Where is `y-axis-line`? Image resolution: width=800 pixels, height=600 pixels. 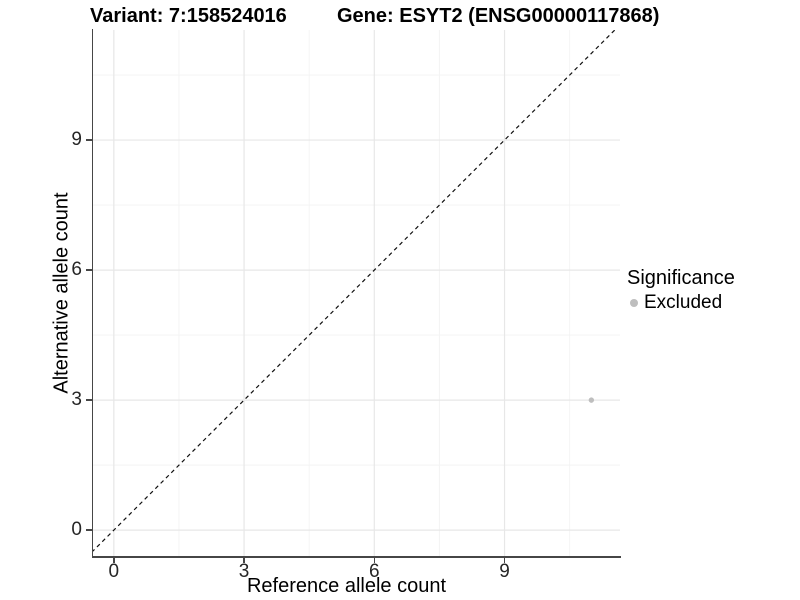 y-axis-line is located at coordinates (92, 293).